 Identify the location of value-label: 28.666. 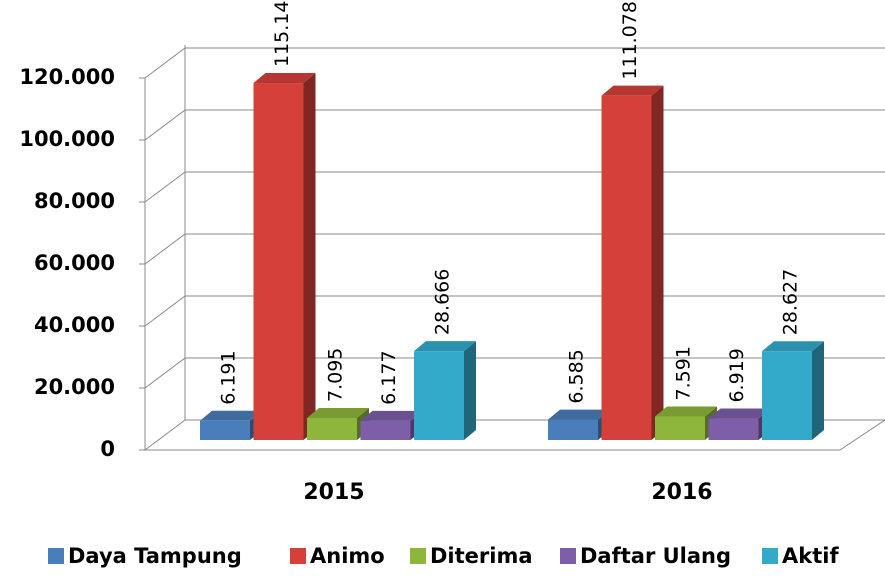
(443, 302).